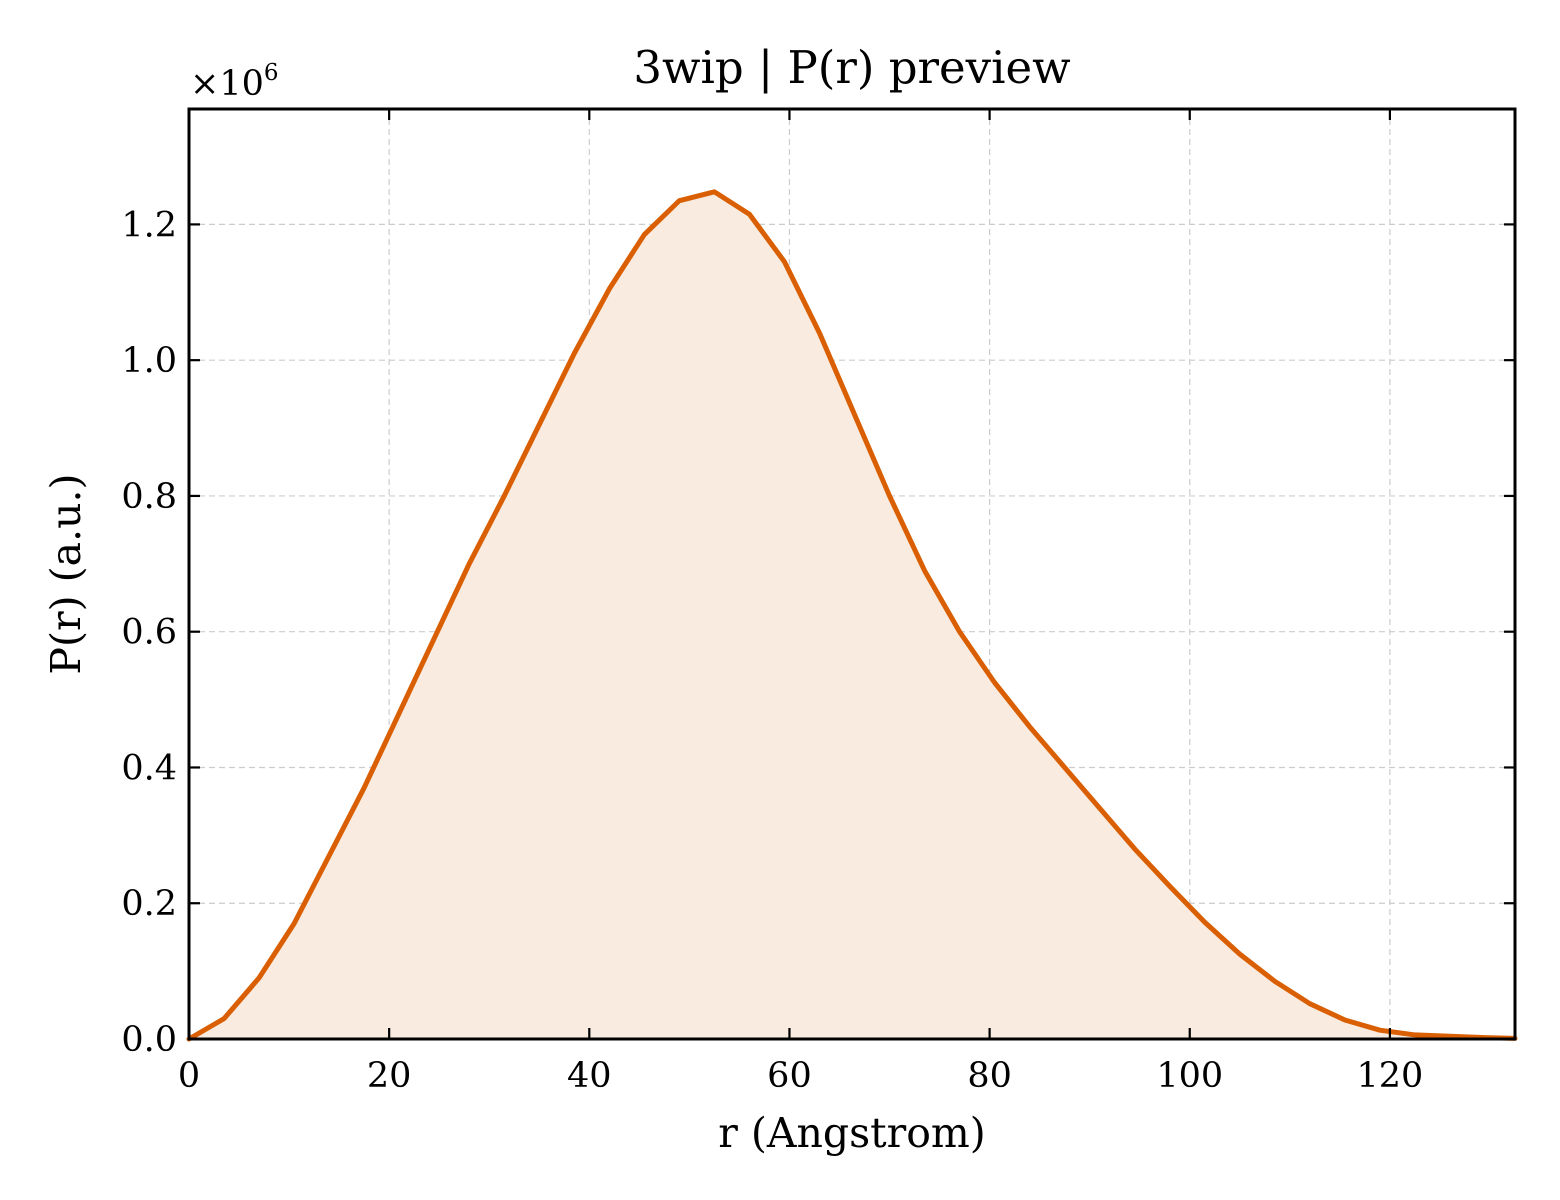  I want to click on x-tick-label-3: 60, so click(789, 1076).